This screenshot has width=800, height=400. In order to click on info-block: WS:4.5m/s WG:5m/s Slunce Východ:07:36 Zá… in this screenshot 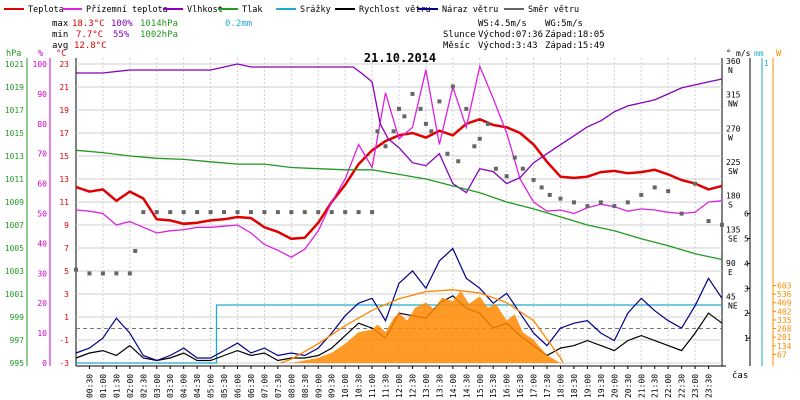, I will do `click(524, 35)`.